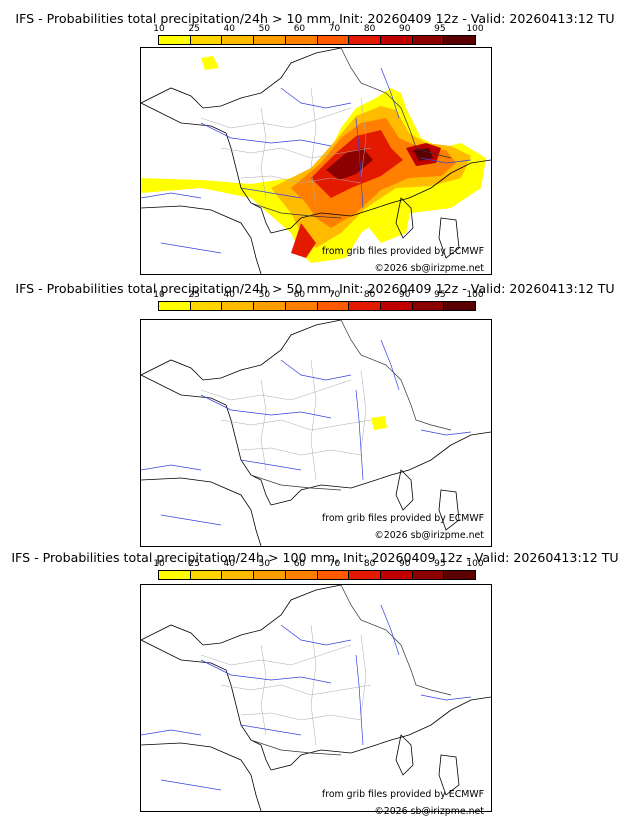 Image resolution: width=630 pixels, height=828 pixels. What do you see at coordinates (440, 295) in the screenshot?
I see `legend-tick-label: 95` at bounding box center [440, 295].